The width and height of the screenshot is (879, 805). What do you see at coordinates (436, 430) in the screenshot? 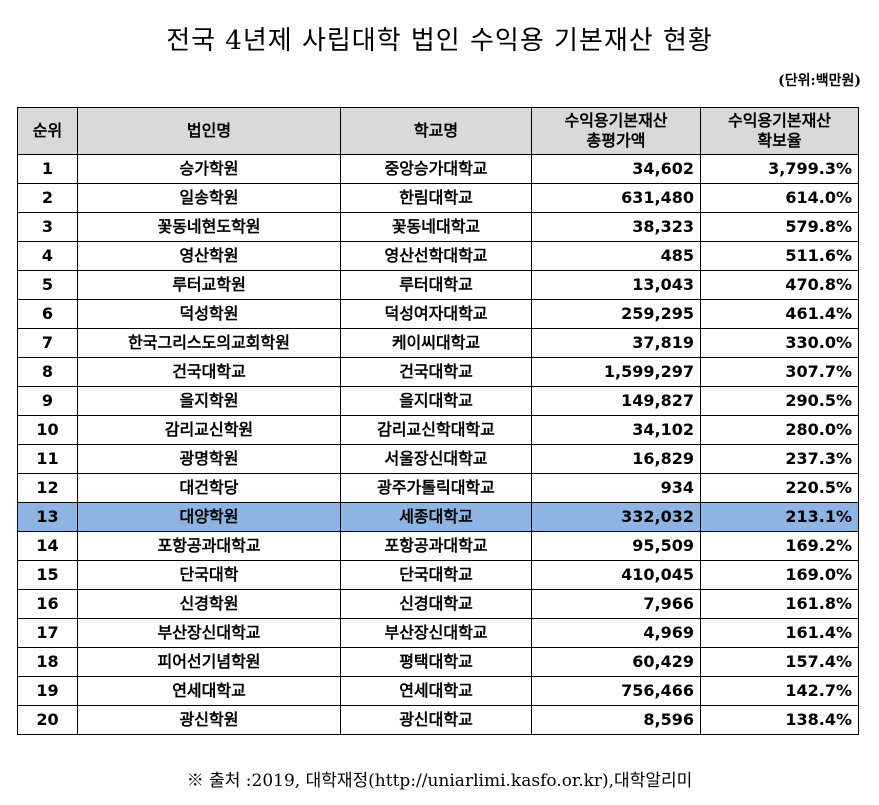
I see `cell-school: 감리교신학대학교` at bounding box center [436, 430].